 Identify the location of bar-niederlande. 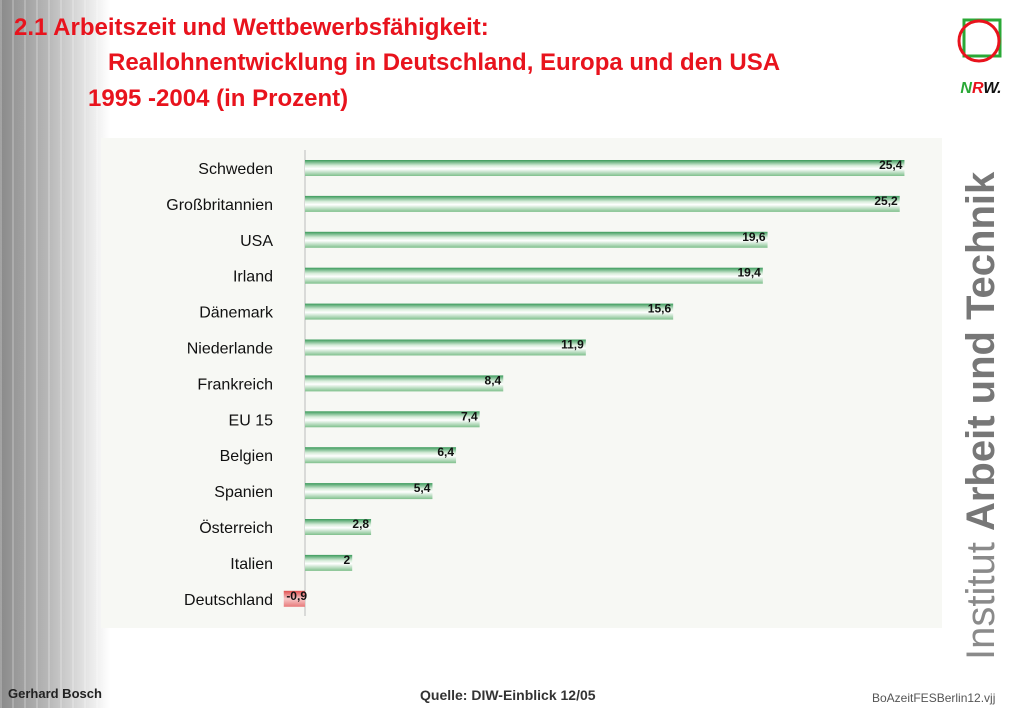
(445, 347).